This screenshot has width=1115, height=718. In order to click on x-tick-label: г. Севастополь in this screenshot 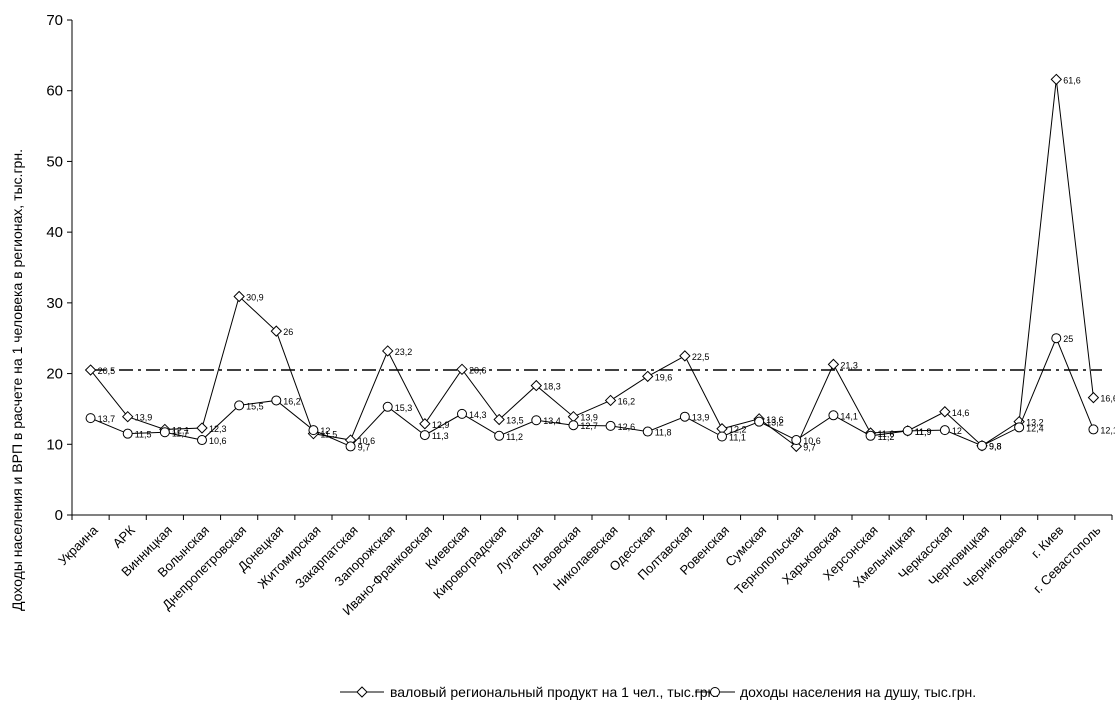, I will do `click(1067, 559)`.